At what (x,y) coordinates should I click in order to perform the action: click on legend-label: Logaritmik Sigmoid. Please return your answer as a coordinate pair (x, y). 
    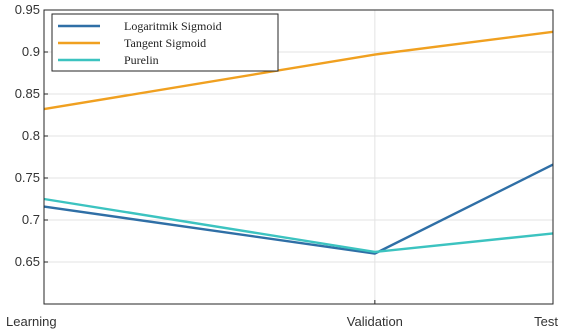
    Looking at the image, I should click on (173, 26).